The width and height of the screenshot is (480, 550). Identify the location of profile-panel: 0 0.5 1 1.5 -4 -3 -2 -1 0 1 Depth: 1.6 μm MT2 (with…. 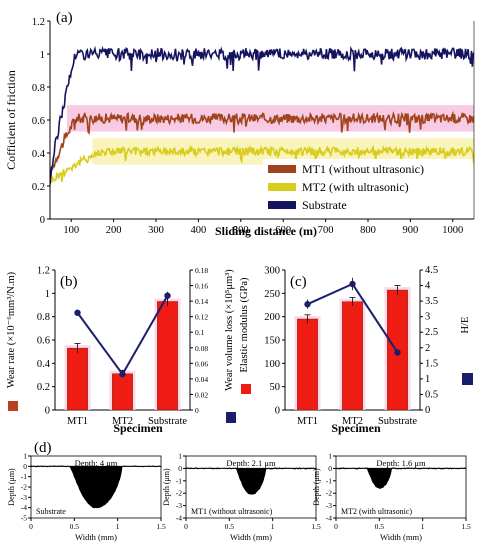
(391, 497).